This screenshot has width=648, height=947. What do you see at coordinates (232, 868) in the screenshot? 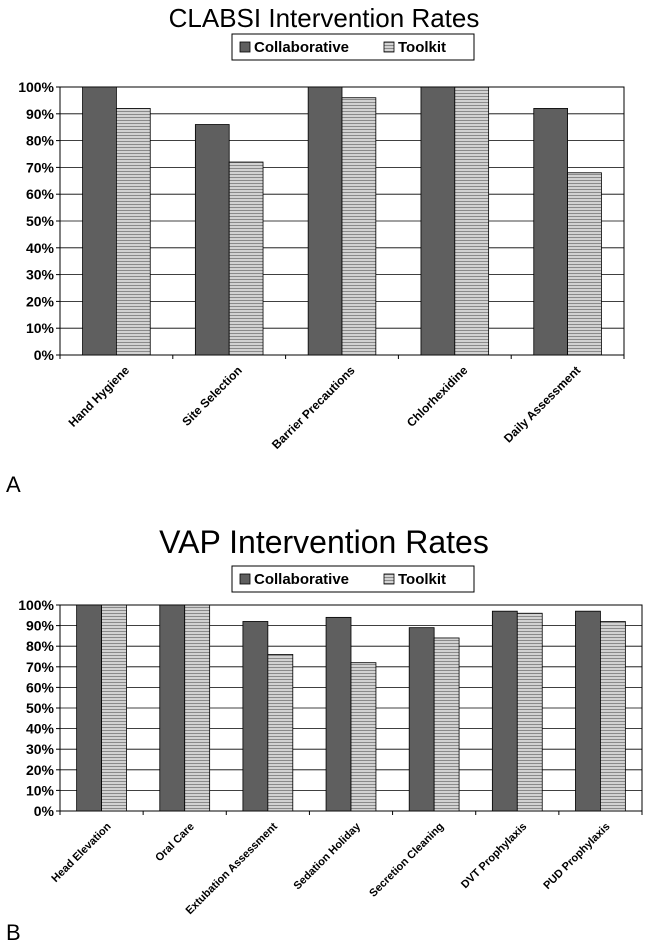
I see `x-category-label: Extubation Assessment` at bounding box center [232, 868].